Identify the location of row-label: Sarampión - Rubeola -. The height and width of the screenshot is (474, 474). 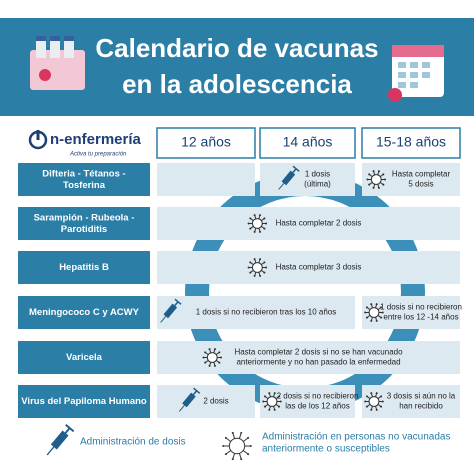
(84, 217).